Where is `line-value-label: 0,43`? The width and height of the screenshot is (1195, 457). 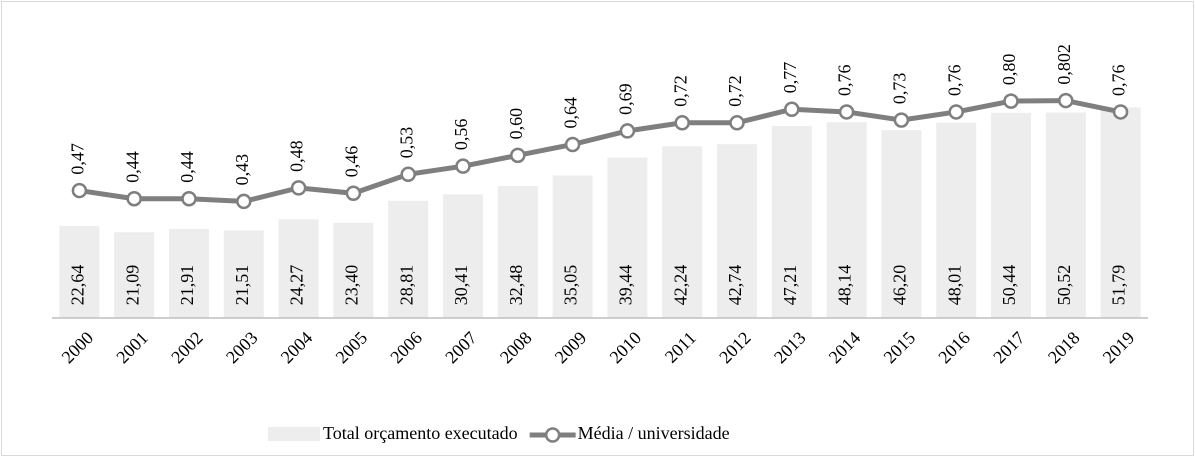 line-value-label: 0,43 is located at coordinates (242, 170).